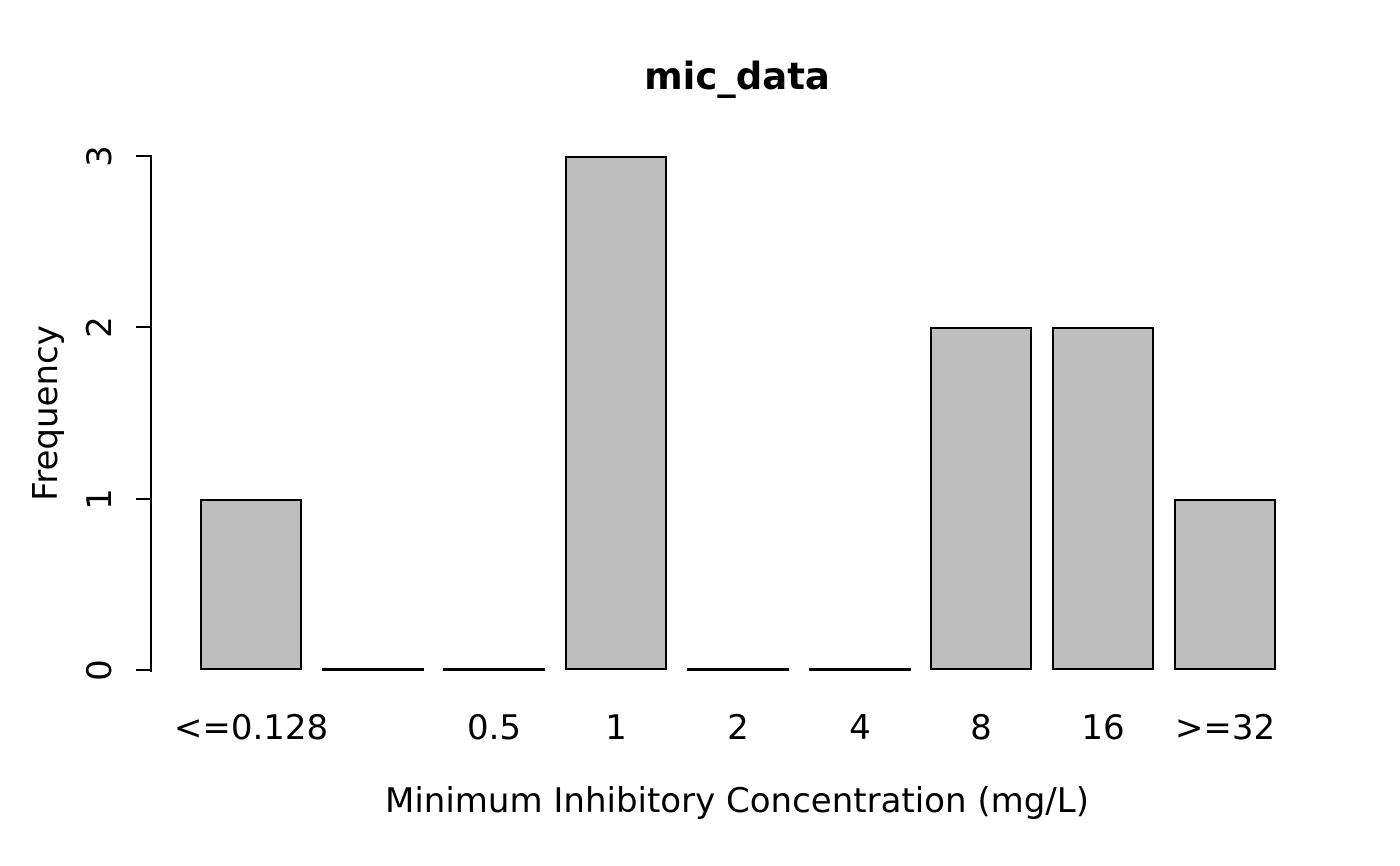 Image resolution: width=1400 pixels, height=866 pixels. What do you see at coordinates (616, 728) in the screenshot?
I see `x-tick-label-3: 1` at bounding box center [616, 728].